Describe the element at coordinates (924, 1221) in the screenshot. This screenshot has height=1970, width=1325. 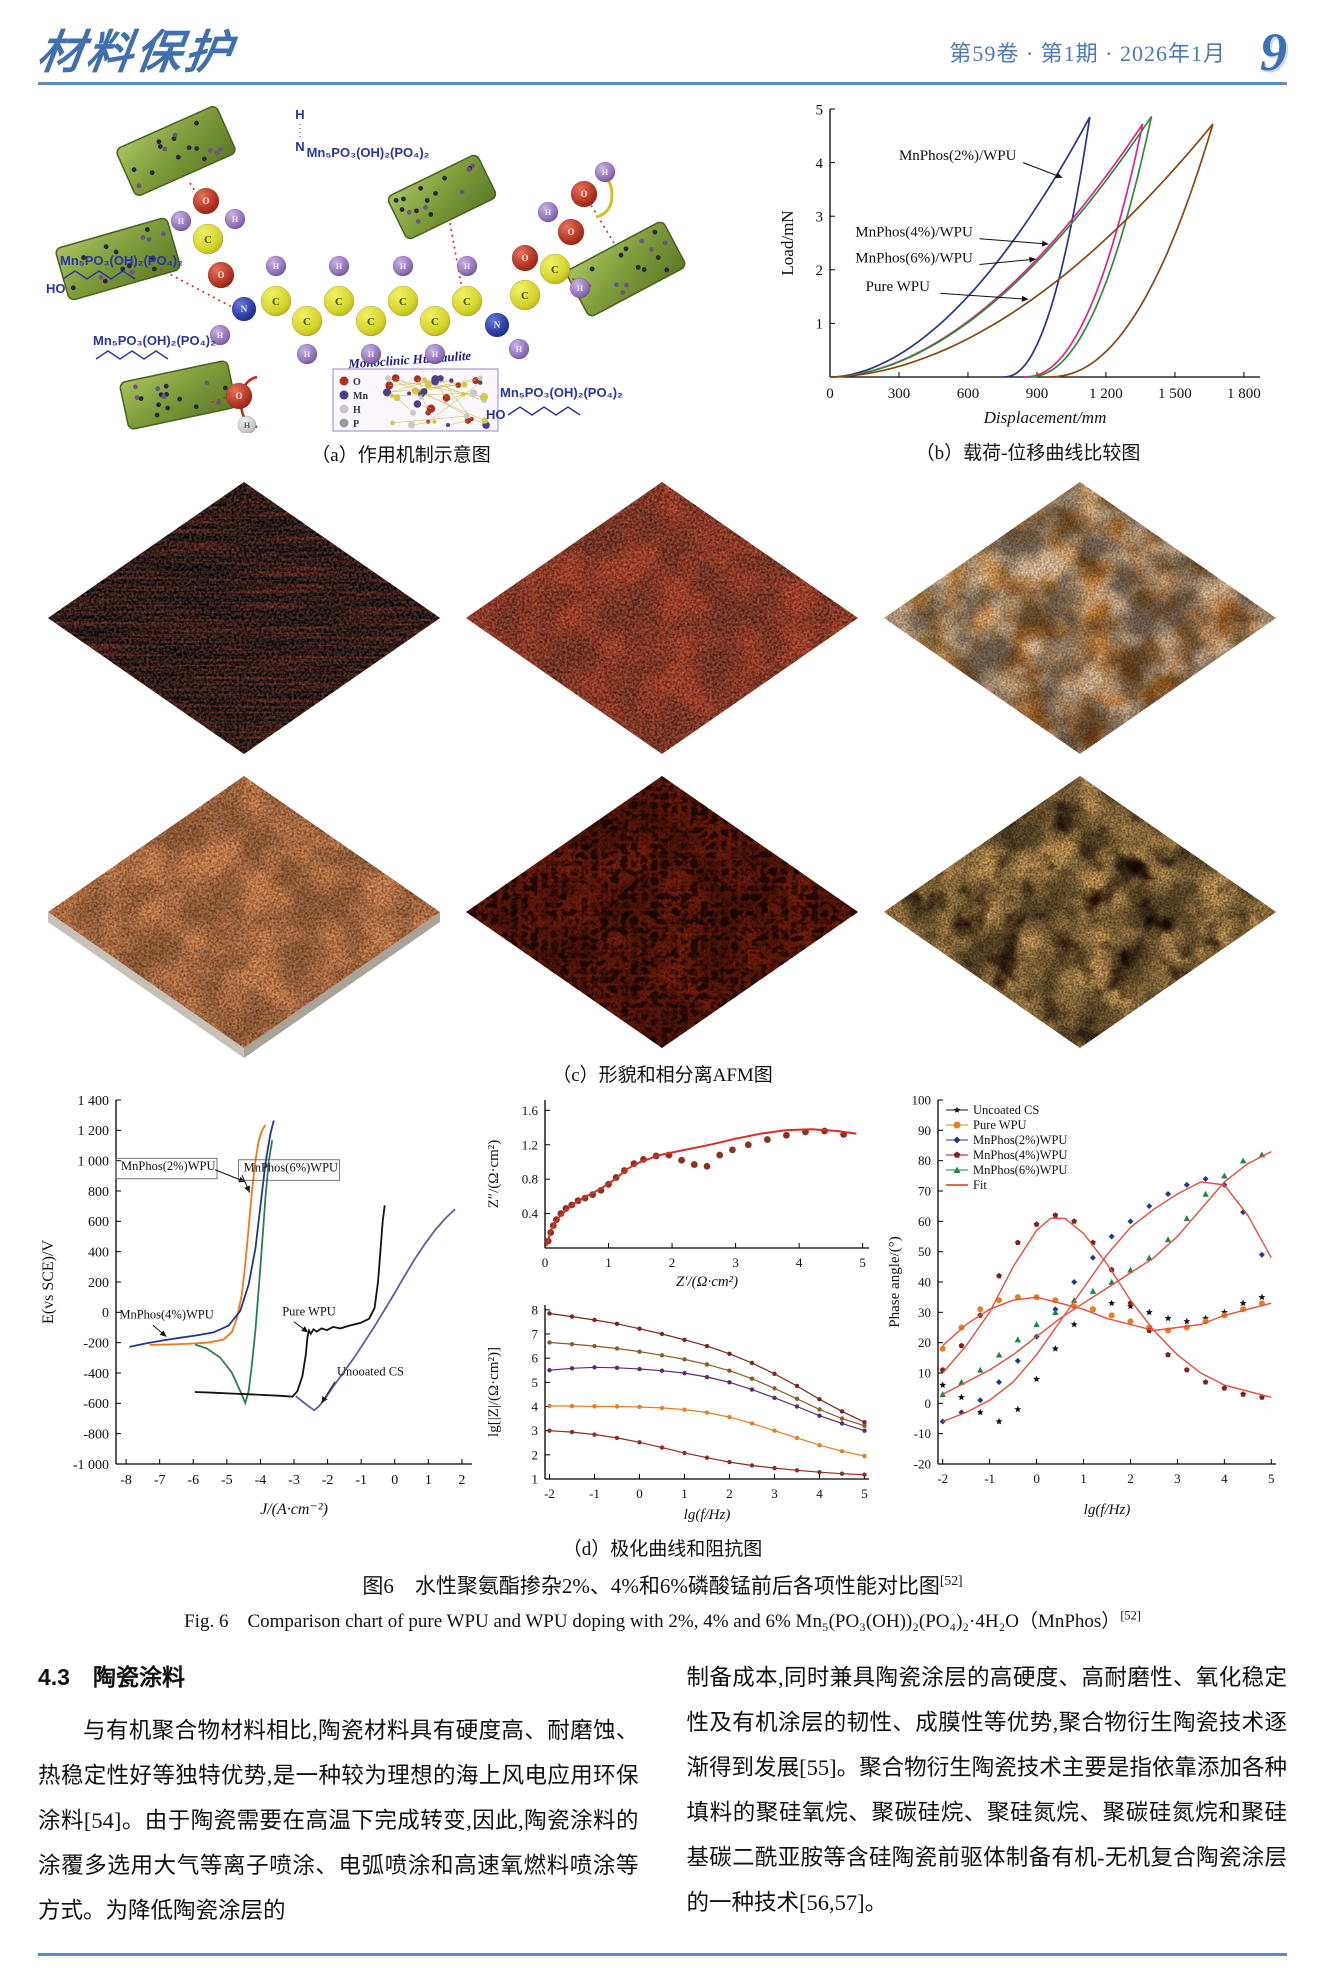
I see `svg-text: 60` at that location.